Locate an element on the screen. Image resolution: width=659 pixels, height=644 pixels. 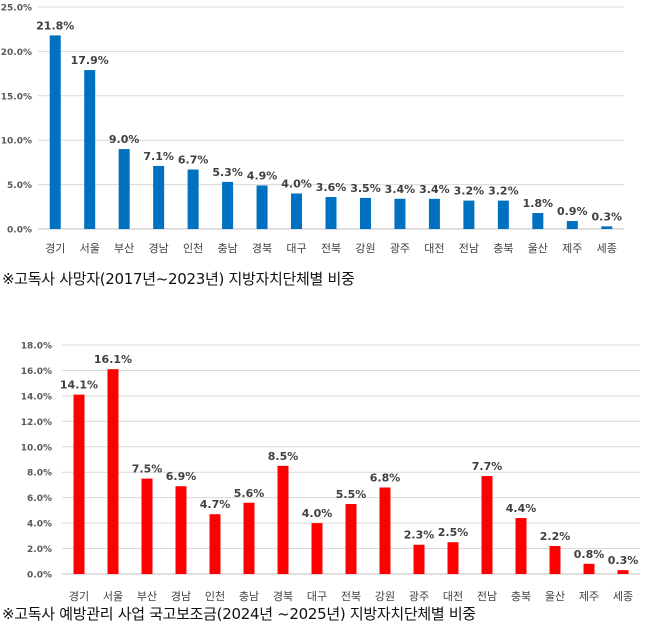
data-label: 3.6% is located at coordinates (331, 187).